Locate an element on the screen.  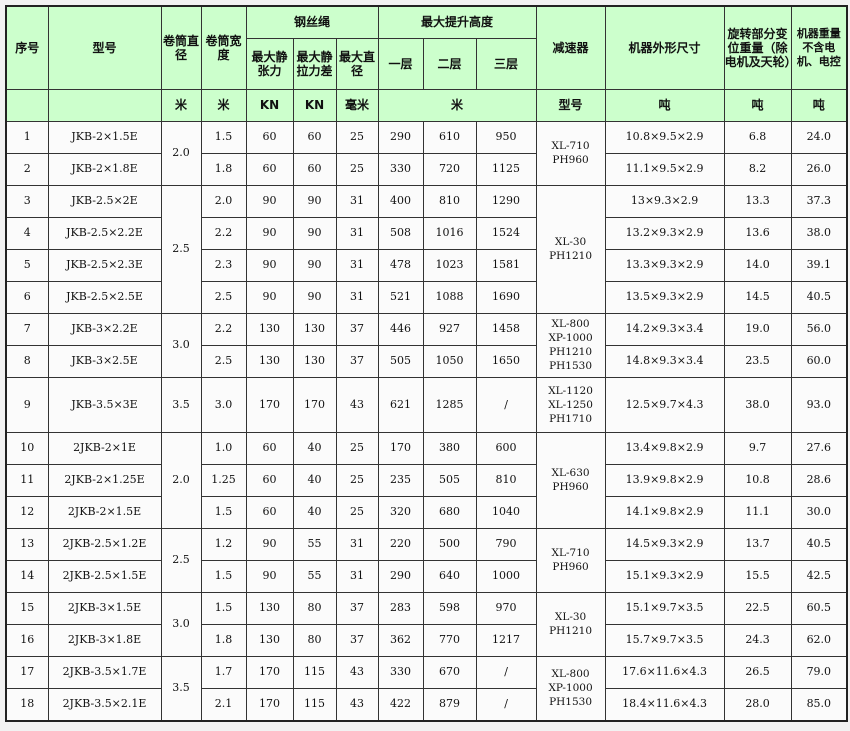
cell-dimensions: 13.9×9.8×2.9 is located at coordinates (664, 480).